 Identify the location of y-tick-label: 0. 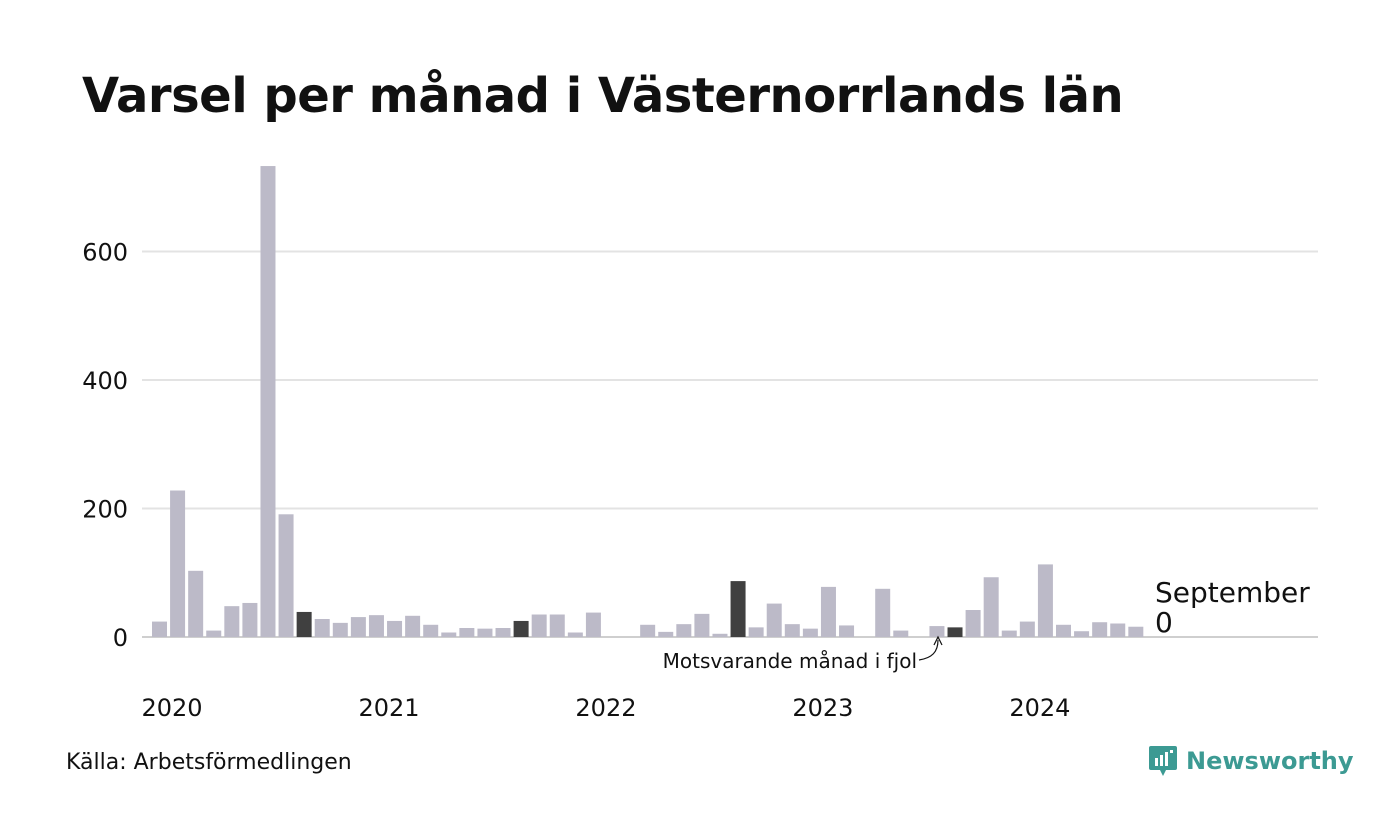
(120, 638).